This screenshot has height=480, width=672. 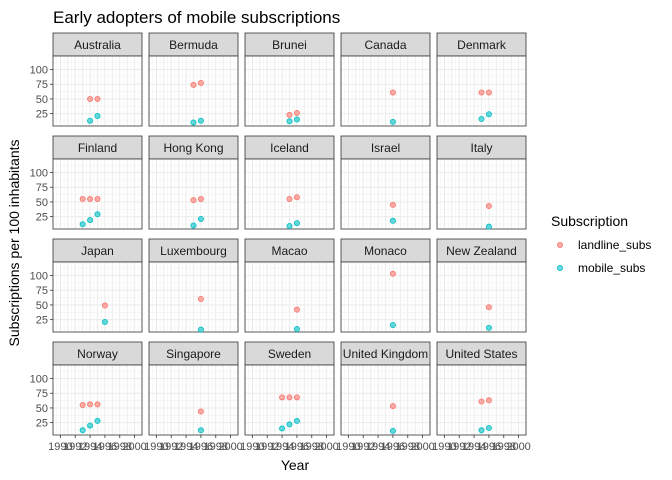 I want to click on facet-panel: Hong Kong, so click(x=193, y=182).